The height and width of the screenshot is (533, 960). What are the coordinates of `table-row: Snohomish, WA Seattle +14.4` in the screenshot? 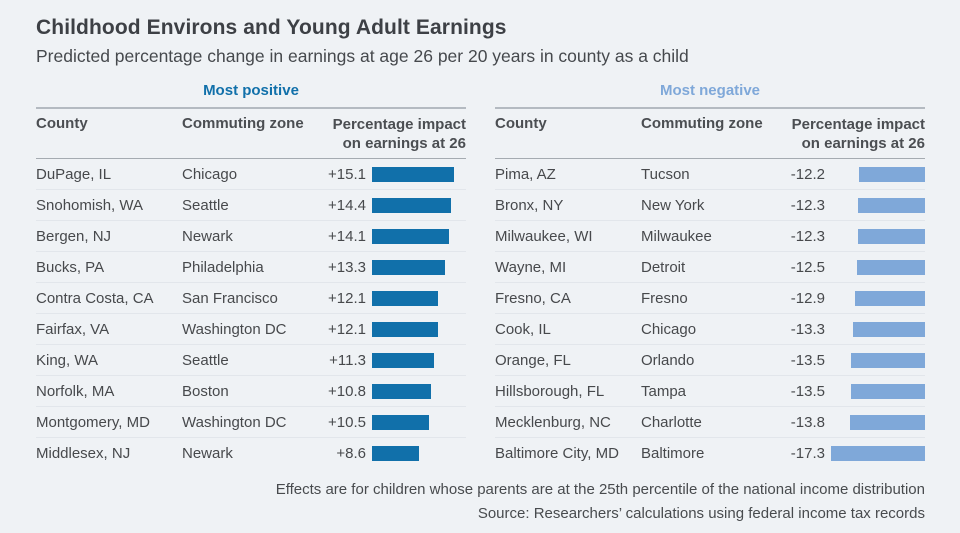 It's located at (251, 205).